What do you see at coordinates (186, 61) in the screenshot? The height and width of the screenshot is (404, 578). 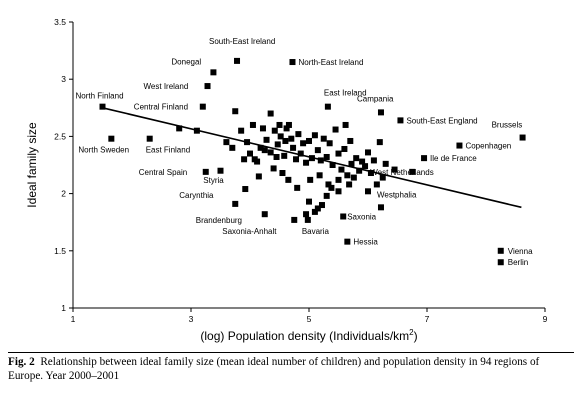 I see `point-label: Donegal` at bounding box center [186, 61].